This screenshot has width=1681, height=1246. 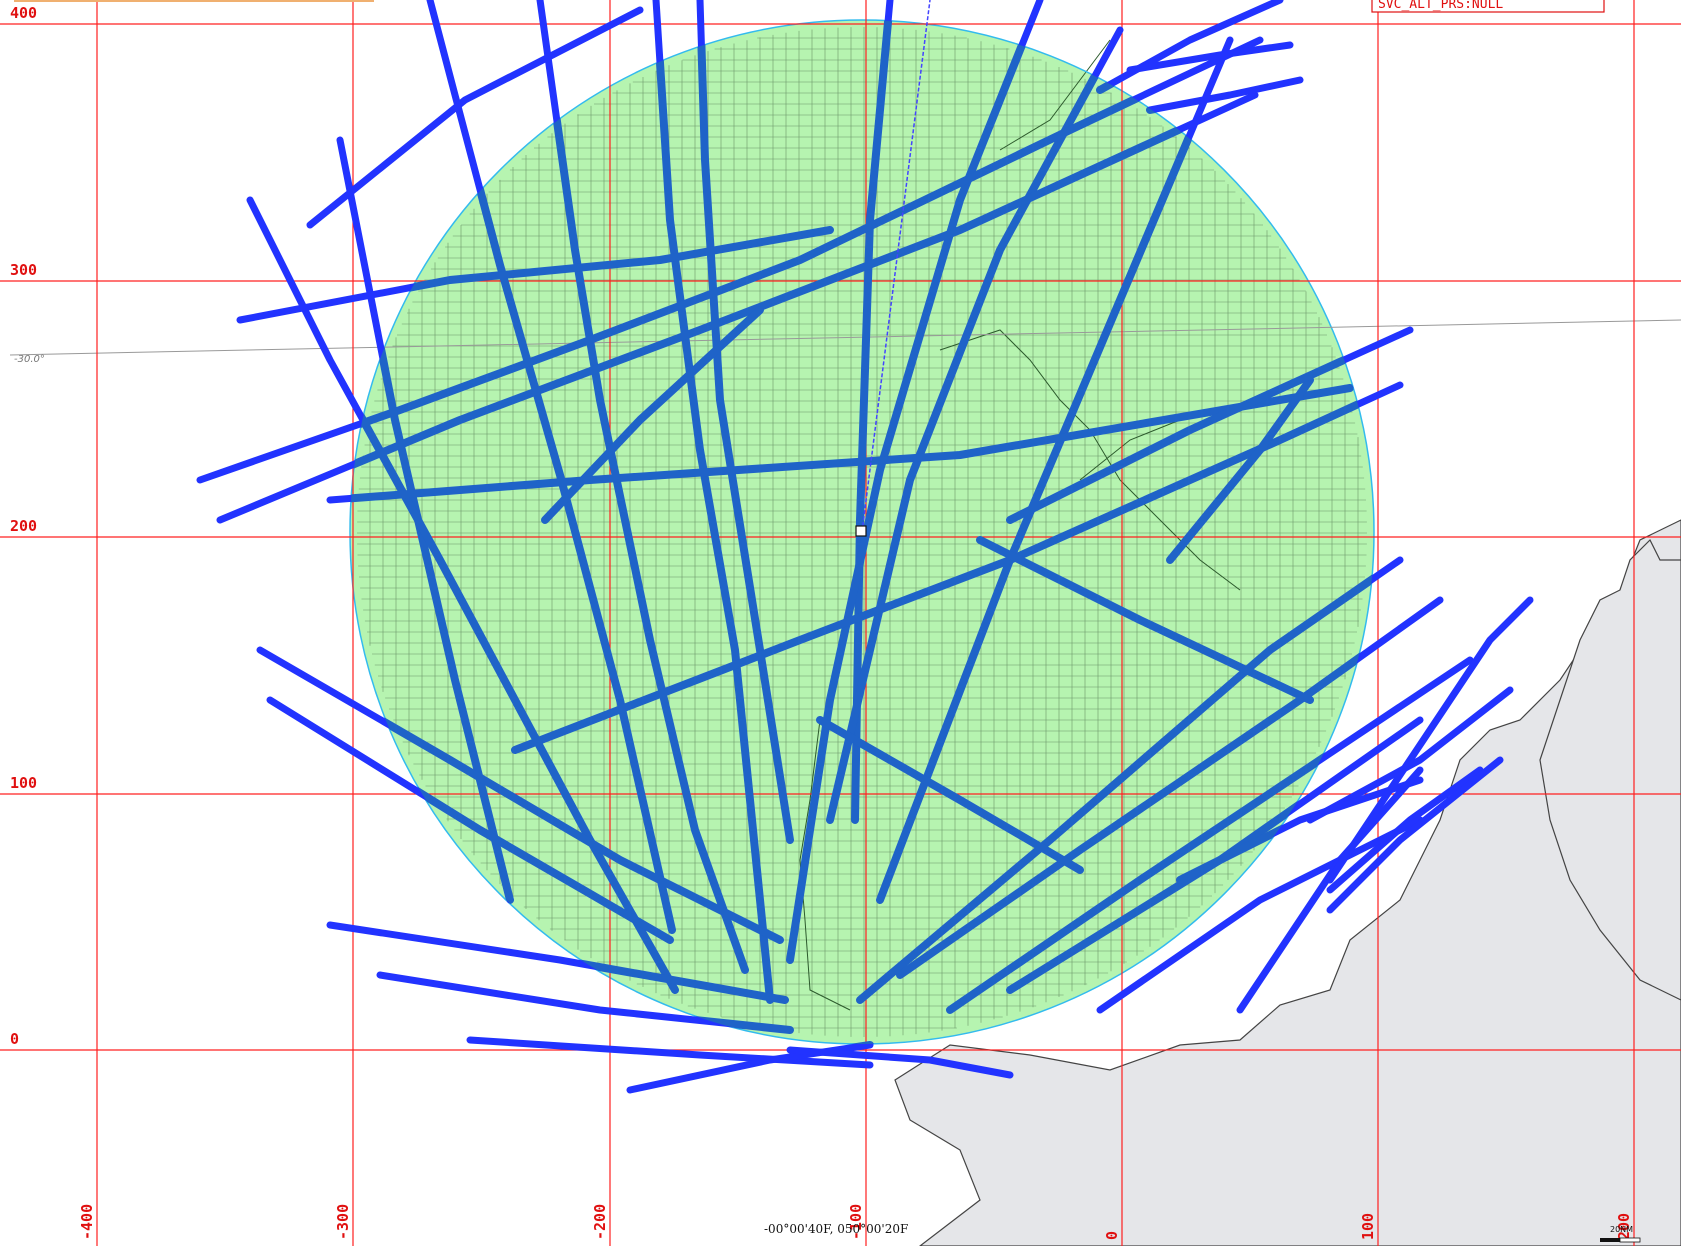 What do you see at coordinates (600, 1222) in the screenshot?
I see `x-axis-label: -200` at bounding box center [600, 1222].